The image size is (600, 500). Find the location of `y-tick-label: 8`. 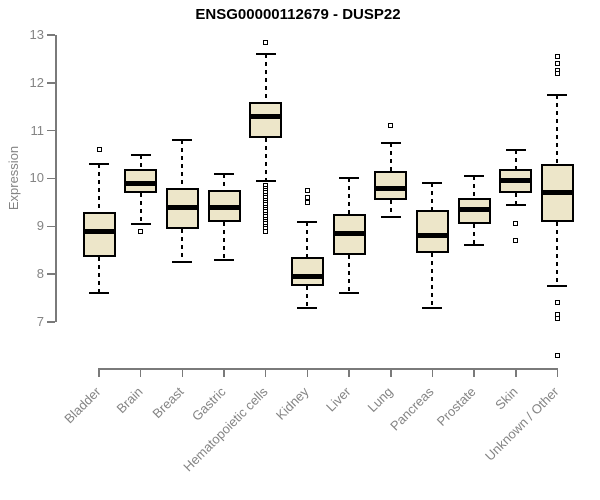

y-tick-label: 8 is located at coordinates (40, 274).